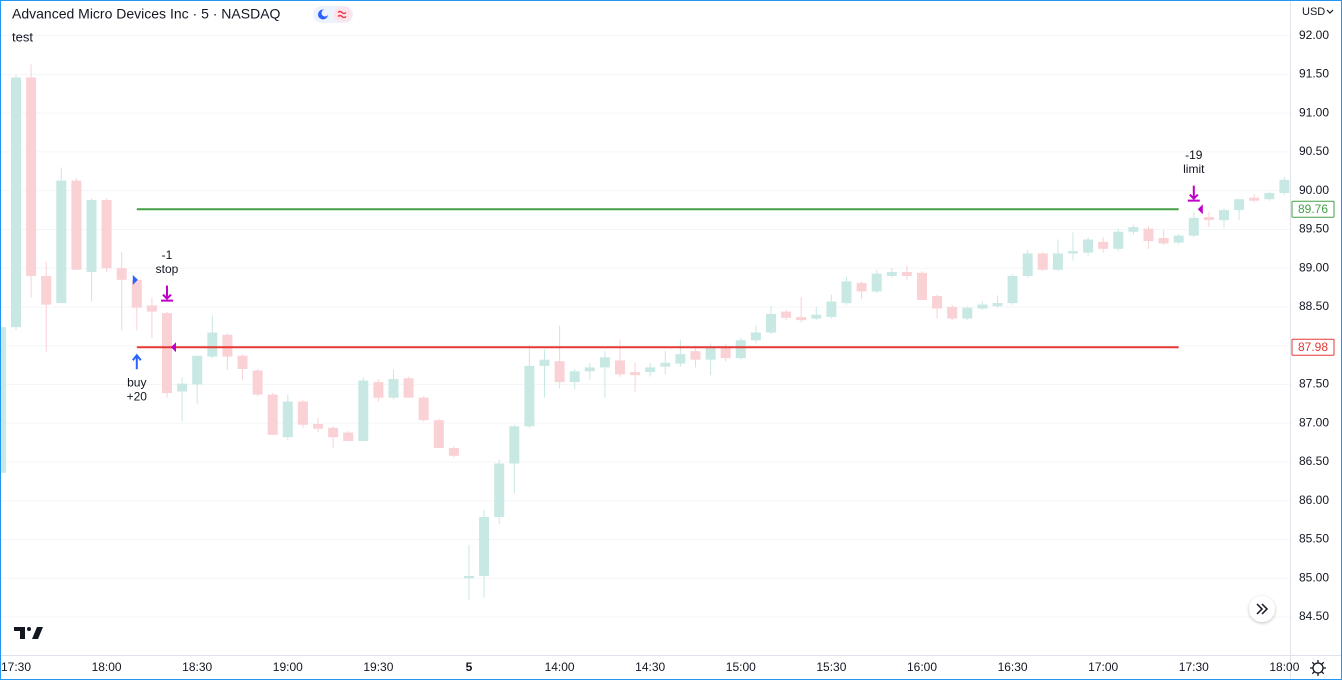 Image resolution: width=1342 pixels, height=685 pixels. Describe the element at coordinates (1314, 112) in the screenshot. I see `y-tick-label: 91.00` at that location.